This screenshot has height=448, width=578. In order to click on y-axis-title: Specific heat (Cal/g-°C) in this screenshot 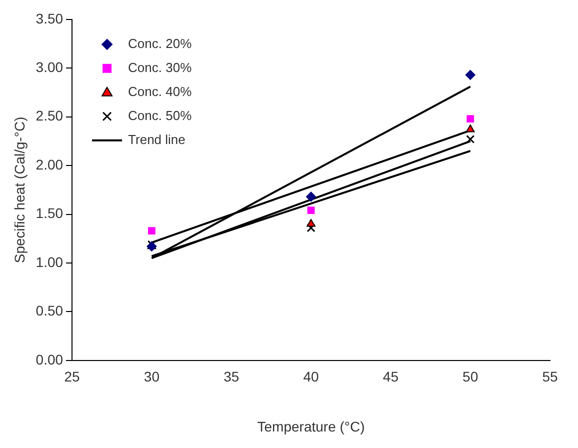, I will do `click(19, 190)`.